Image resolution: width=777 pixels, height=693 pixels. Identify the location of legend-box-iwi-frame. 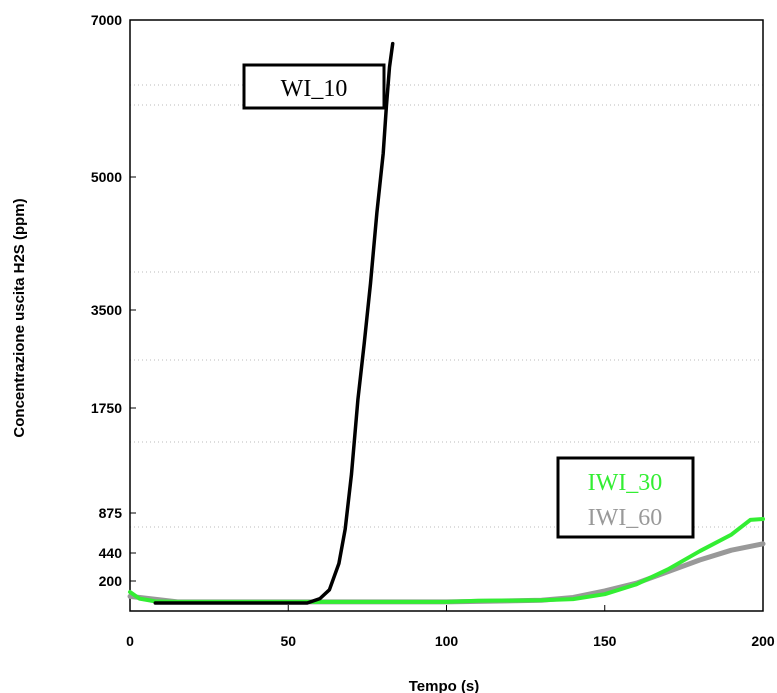
(625, 497).